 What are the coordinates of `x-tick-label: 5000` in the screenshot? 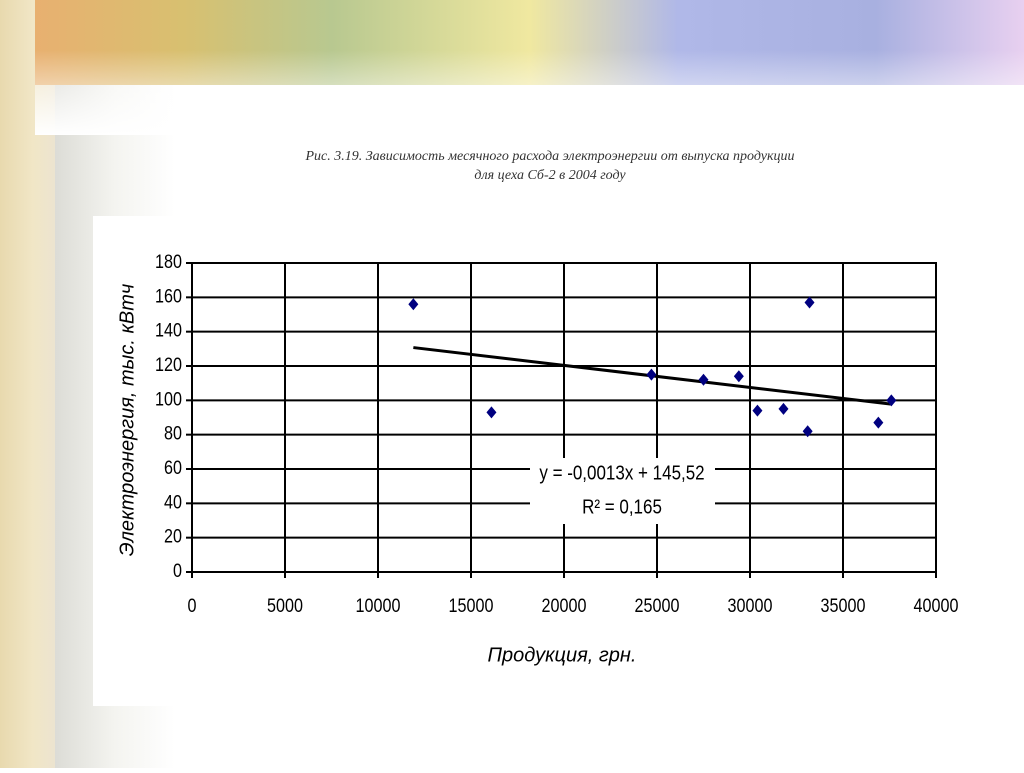 It's located at (285, 606).